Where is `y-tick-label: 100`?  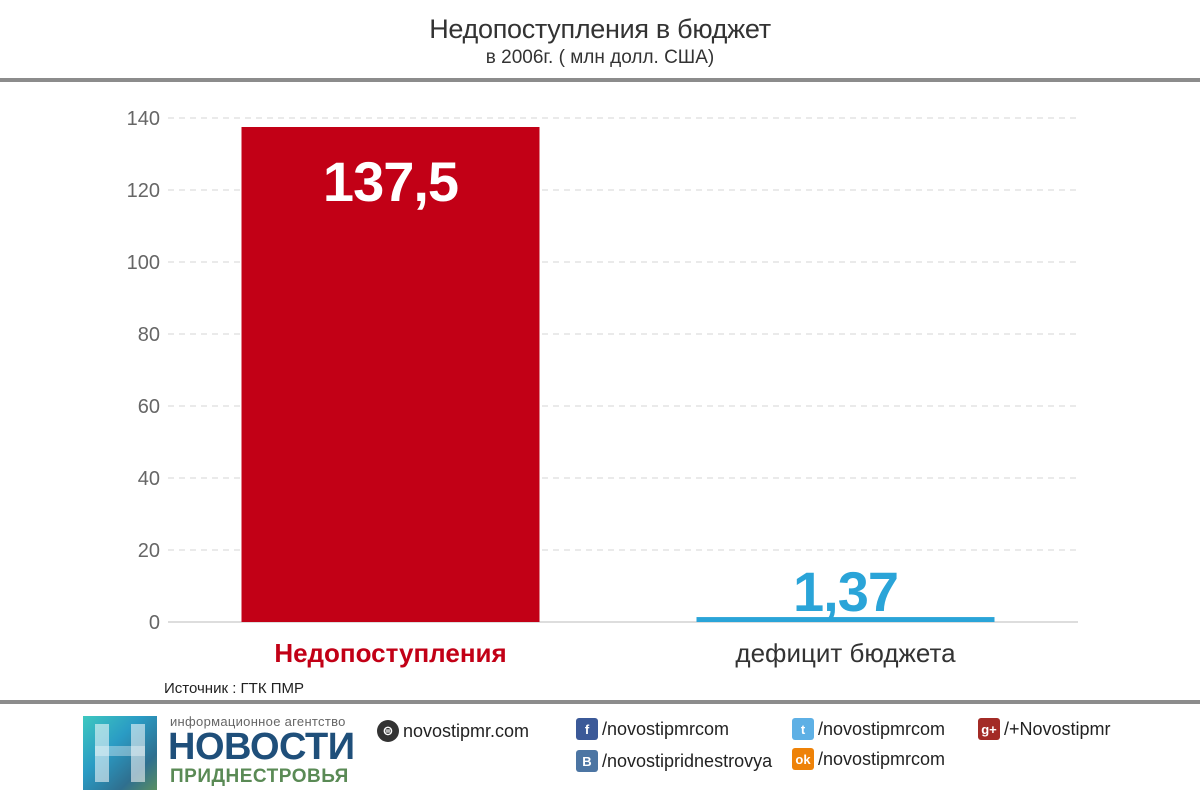
y-tick-label: 100 is located at coordinates (143, 263).